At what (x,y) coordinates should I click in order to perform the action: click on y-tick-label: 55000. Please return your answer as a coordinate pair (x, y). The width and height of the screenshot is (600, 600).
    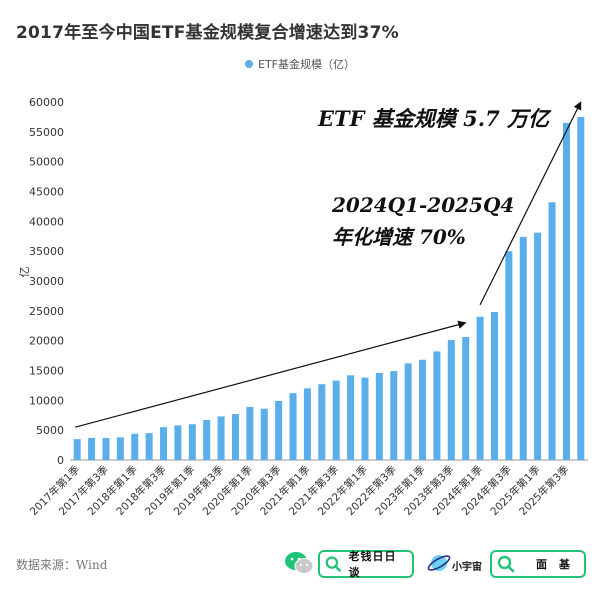
    Looking at the image, I should click on (46, 132).